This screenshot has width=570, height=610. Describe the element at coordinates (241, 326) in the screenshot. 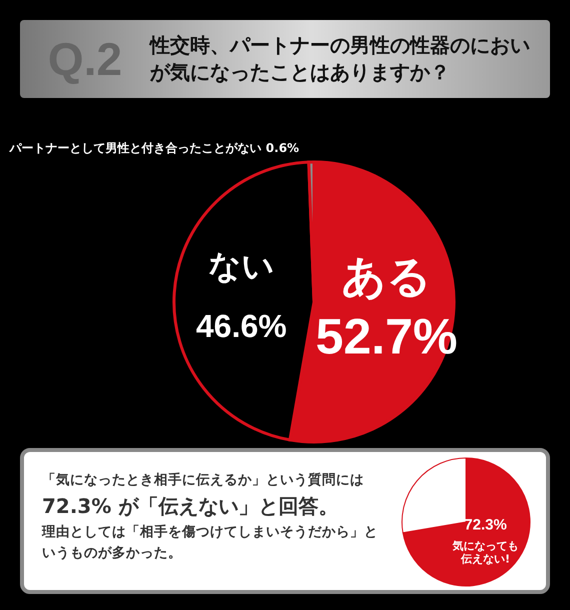

I see `data-label: 46.6%` at that location.